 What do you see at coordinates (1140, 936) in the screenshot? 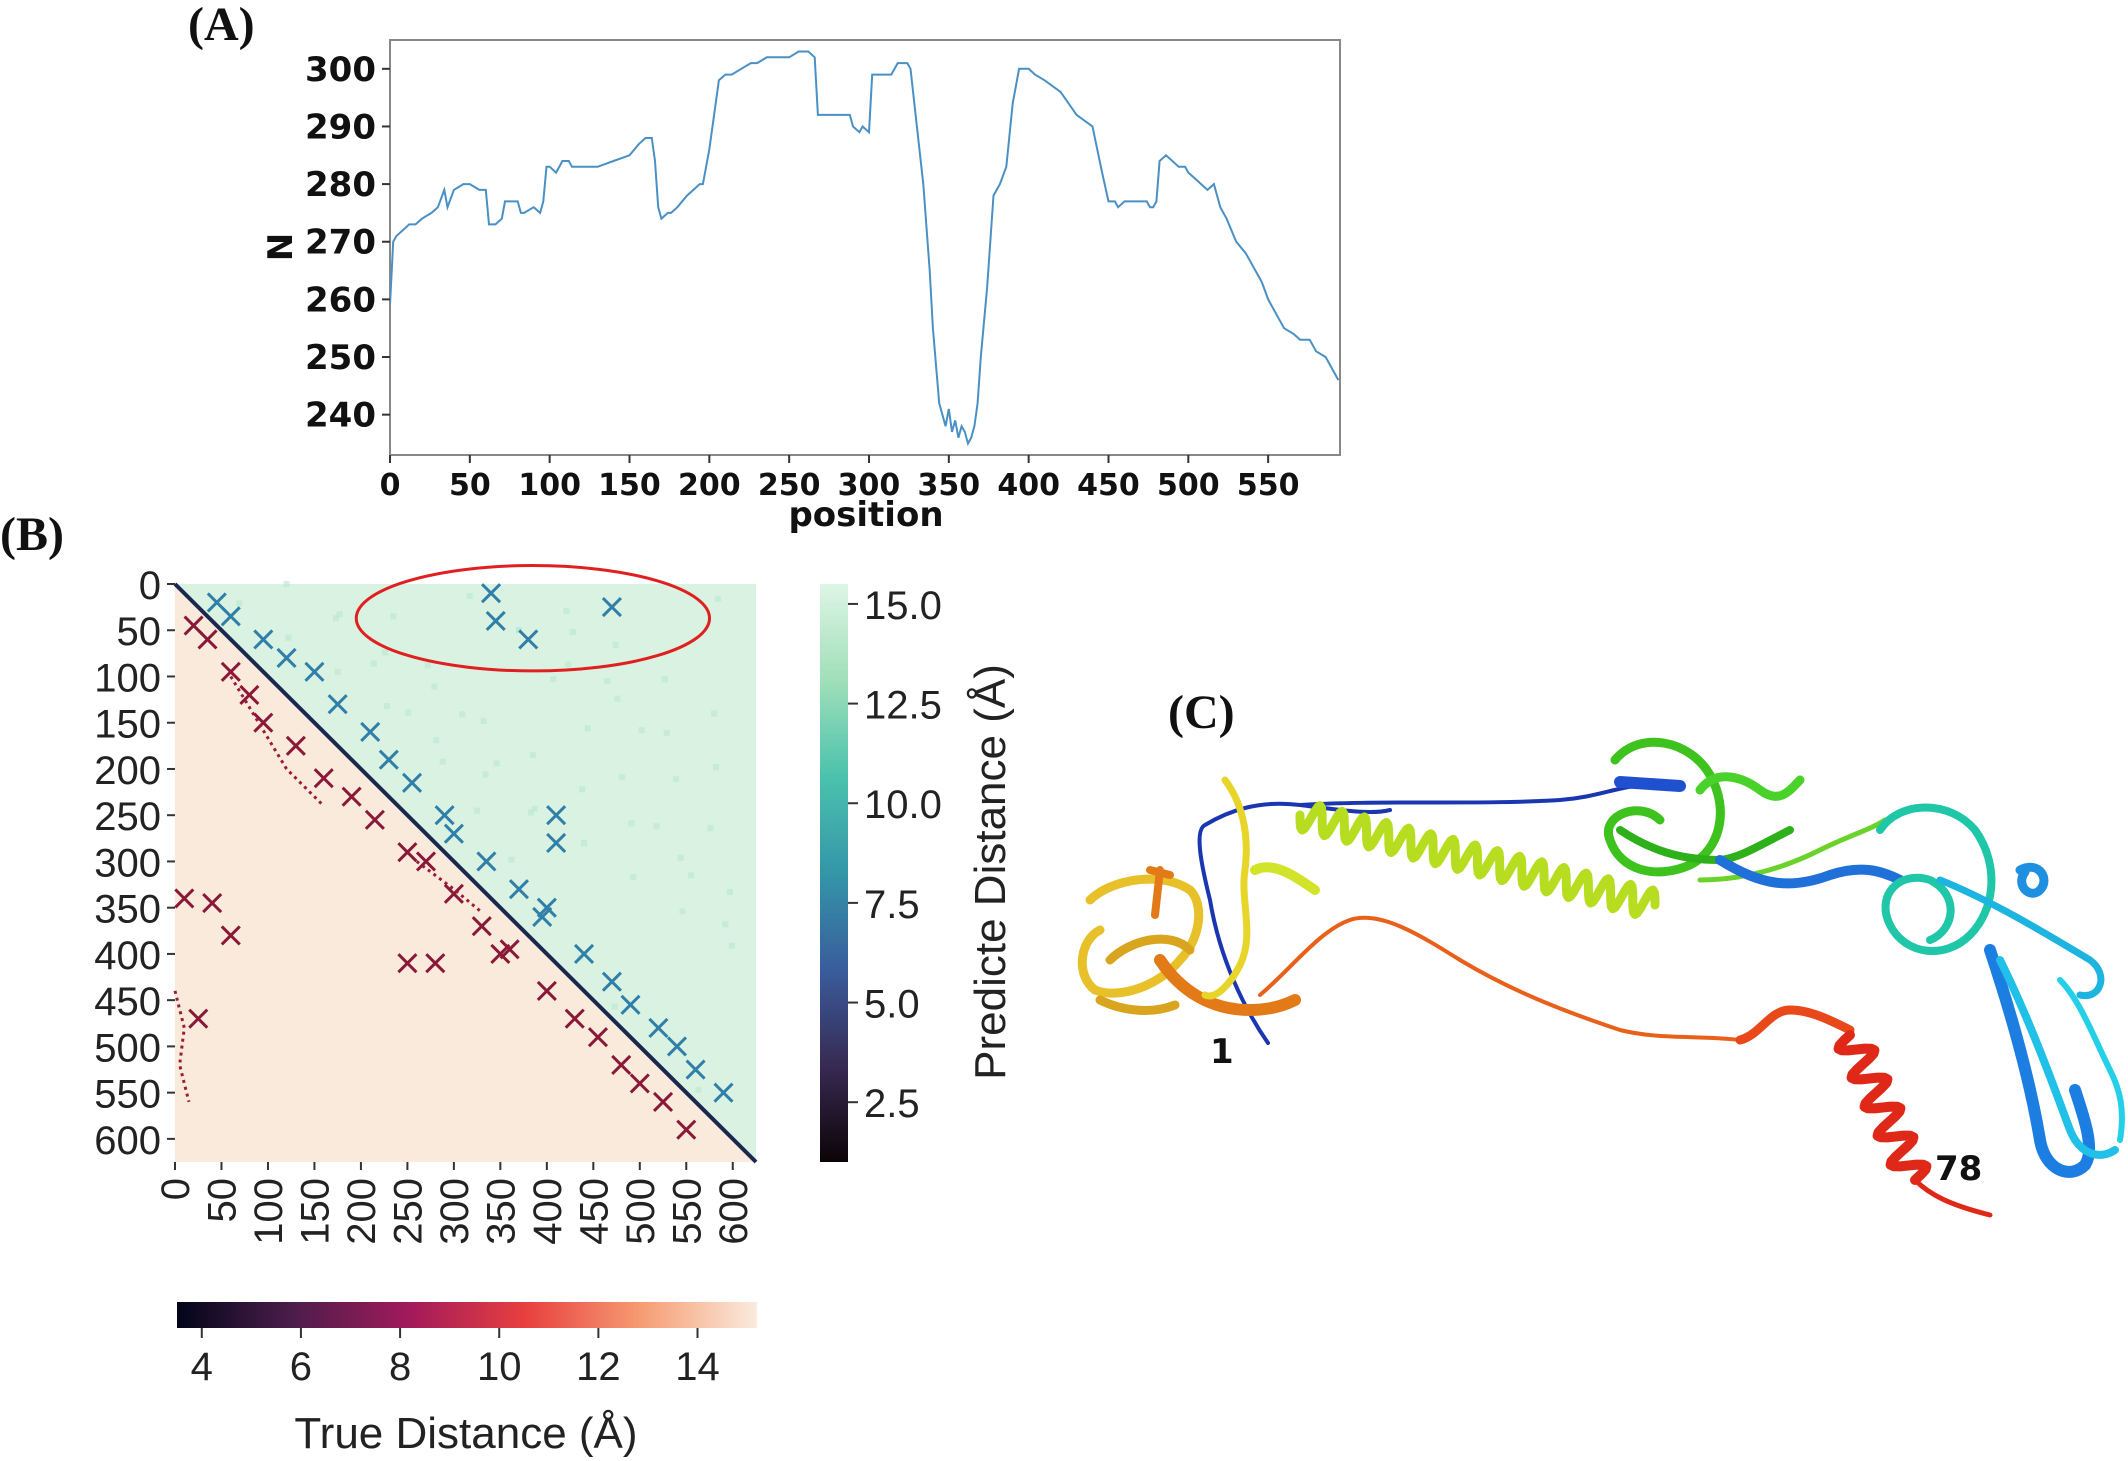
I see `domain-yellow` at bounding box center [1140, 936].